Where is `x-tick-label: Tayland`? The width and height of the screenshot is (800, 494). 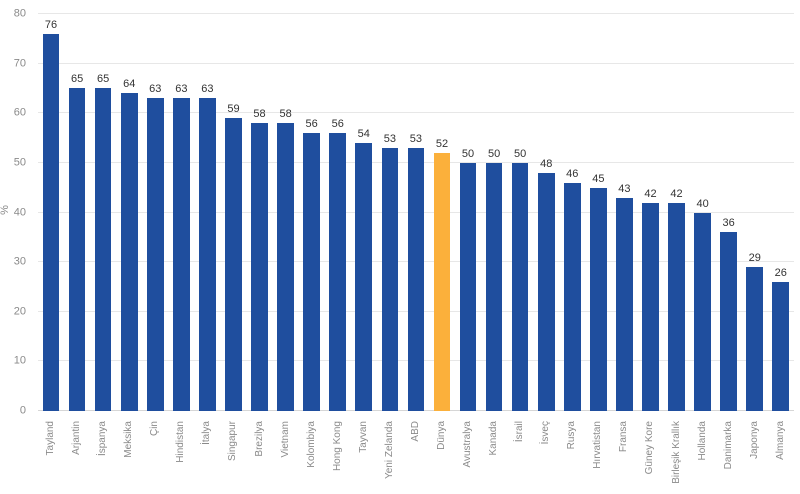
x-tick-label: Tayland is located at coordinates (51, 438).